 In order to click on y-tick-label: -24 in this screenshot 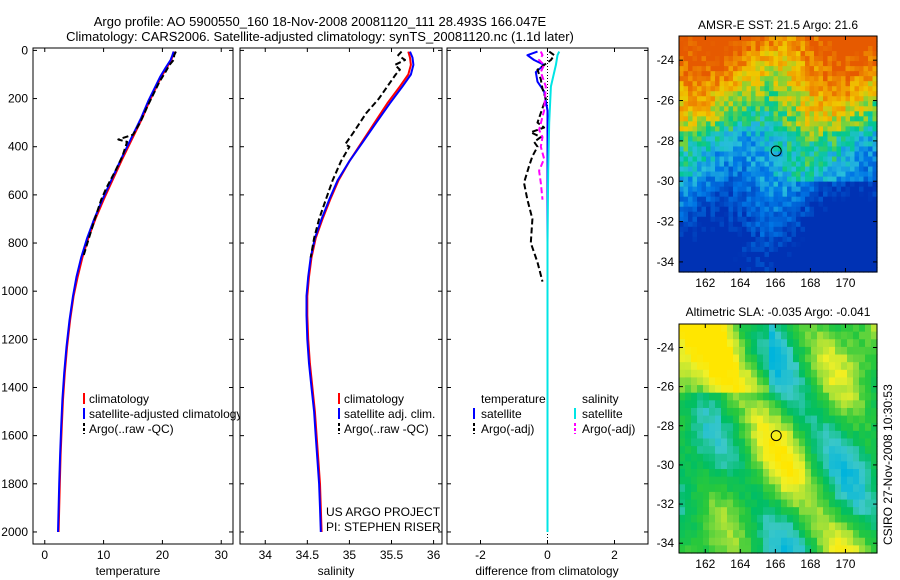, I will do `click(666, 347)`.